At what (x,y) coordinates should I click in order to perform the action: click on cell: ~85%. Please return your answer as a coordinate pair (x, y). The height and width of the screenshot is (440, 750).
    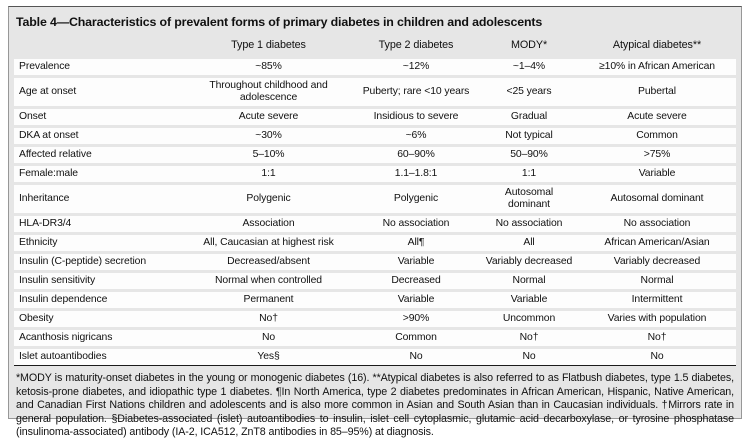
    Looking at the image, I should click on (268, 66).